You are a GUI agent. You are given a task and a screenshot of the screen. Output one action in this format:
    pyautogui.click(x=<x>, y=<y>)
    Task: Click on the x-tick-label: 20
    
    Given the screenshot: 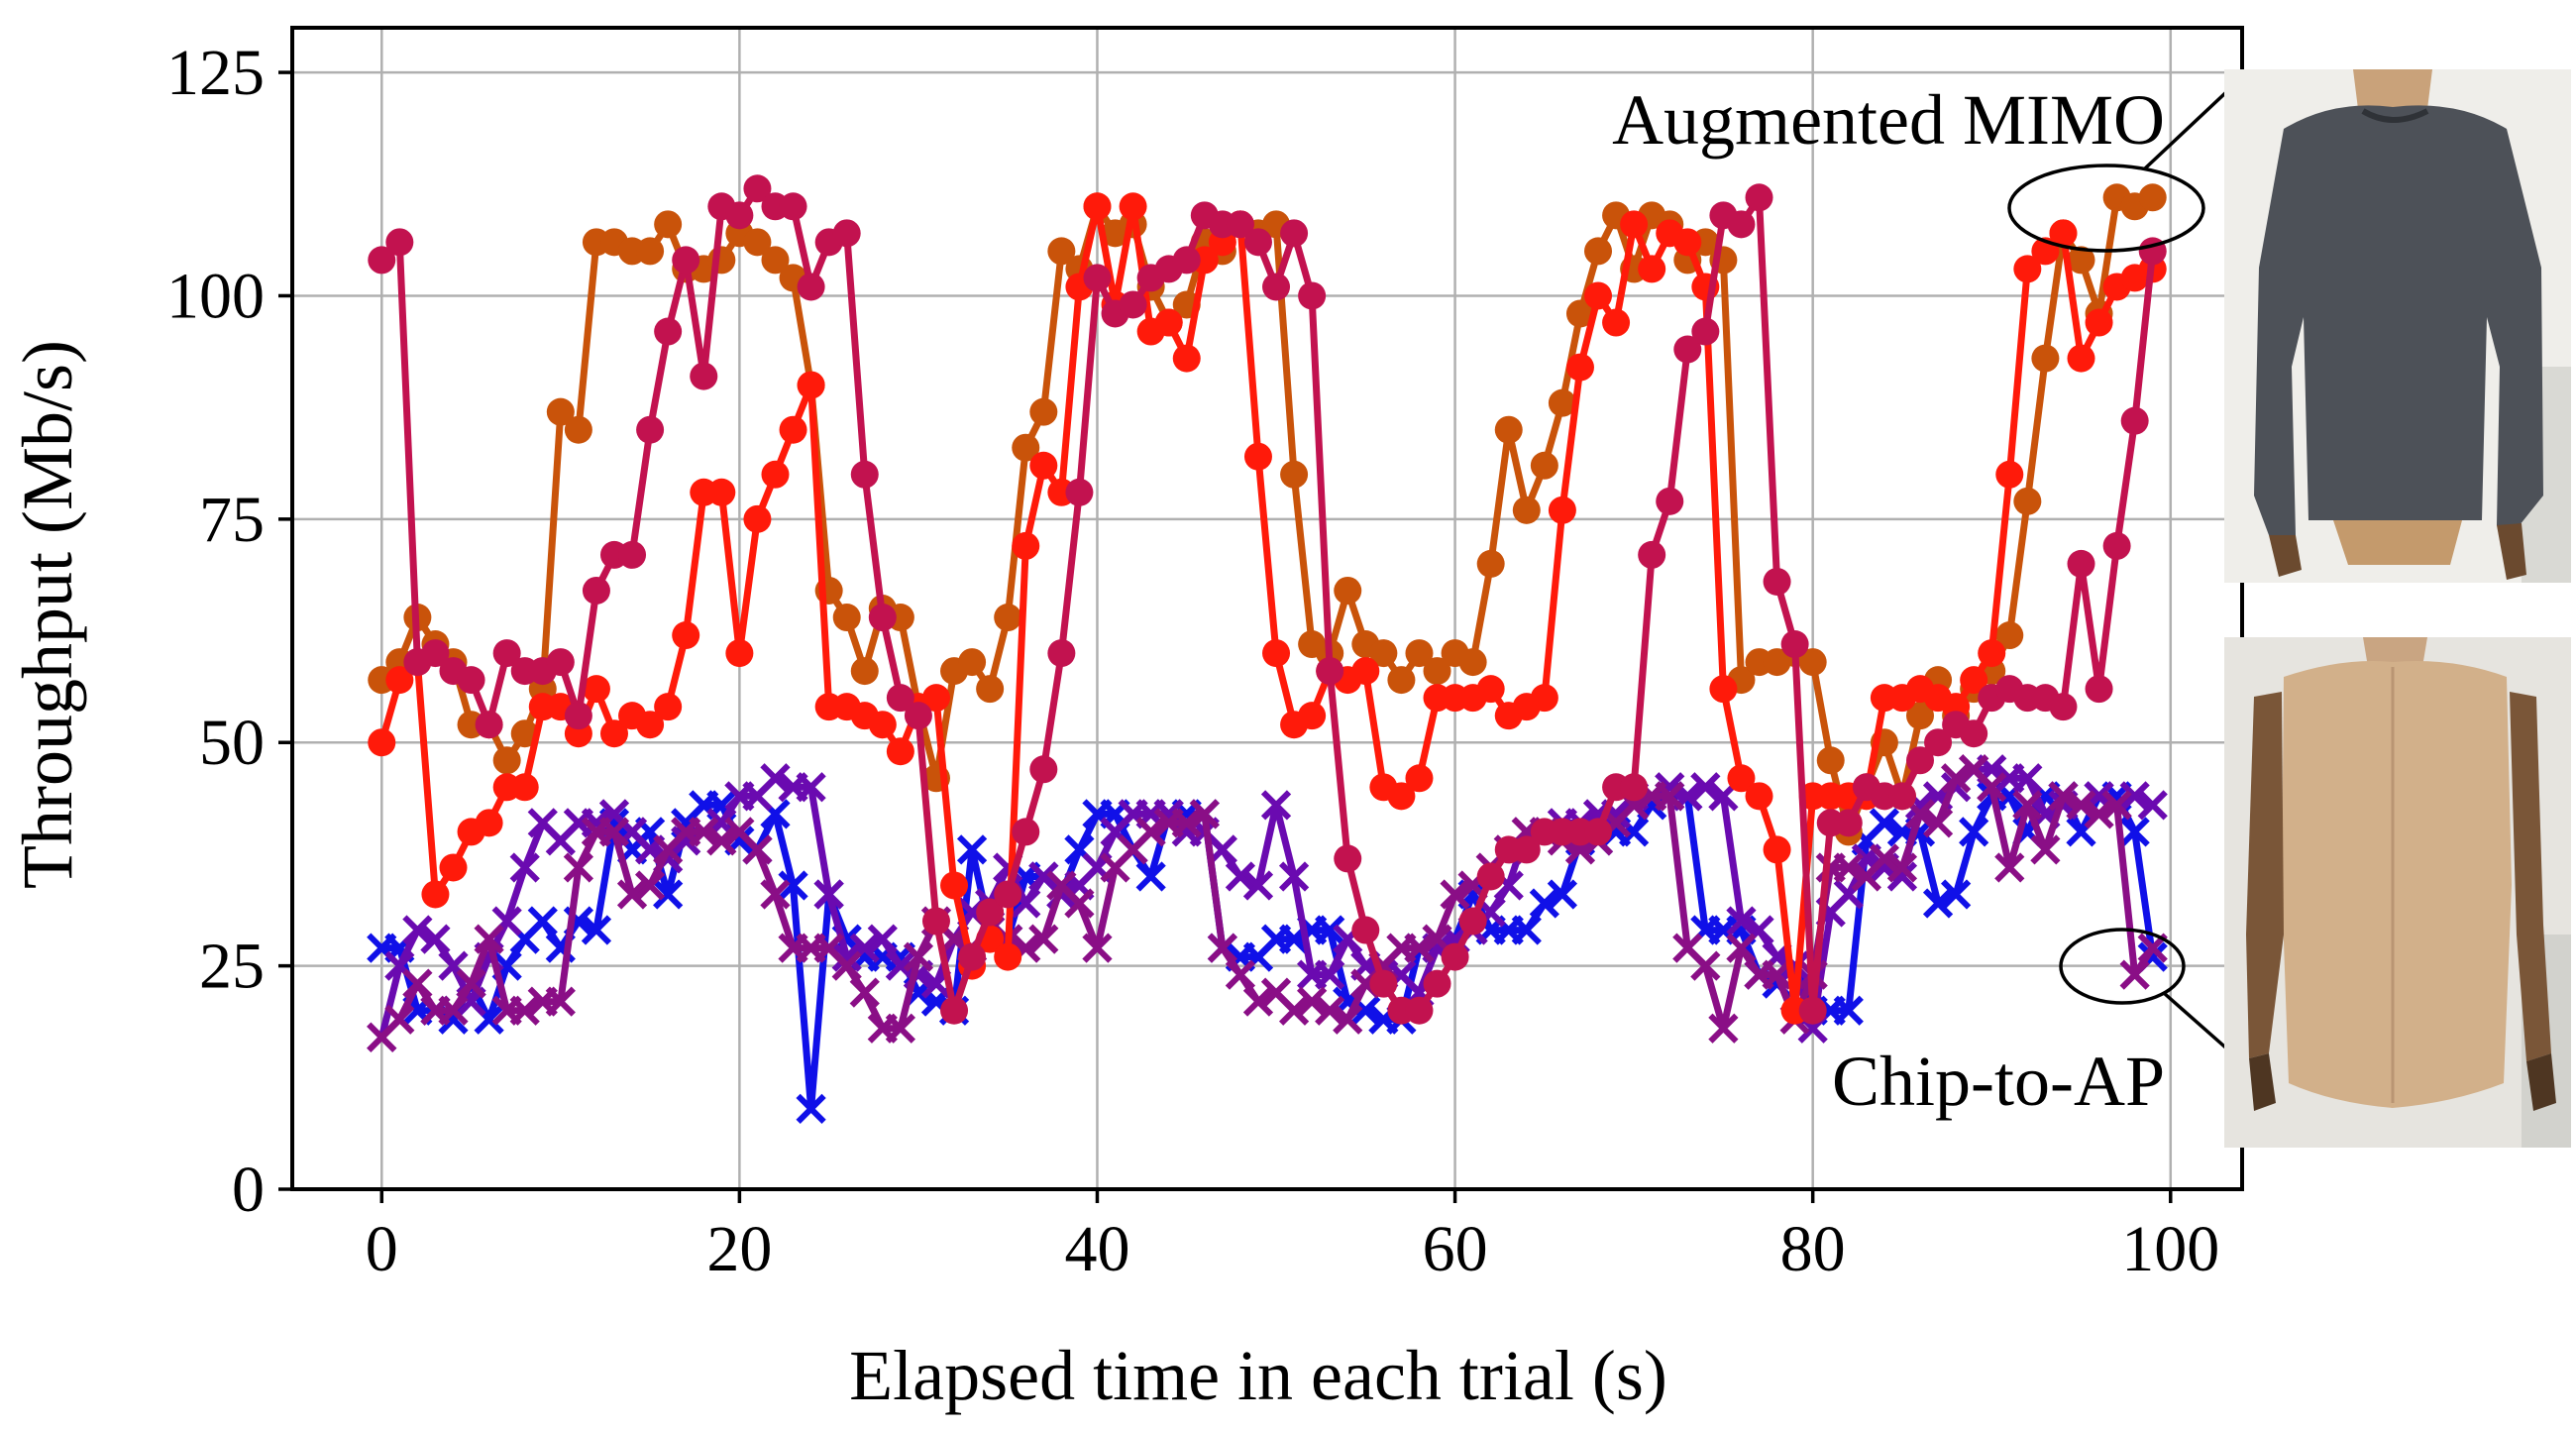 What is the action you would take?
    pyautogui.click(x=739, y=1249)
    